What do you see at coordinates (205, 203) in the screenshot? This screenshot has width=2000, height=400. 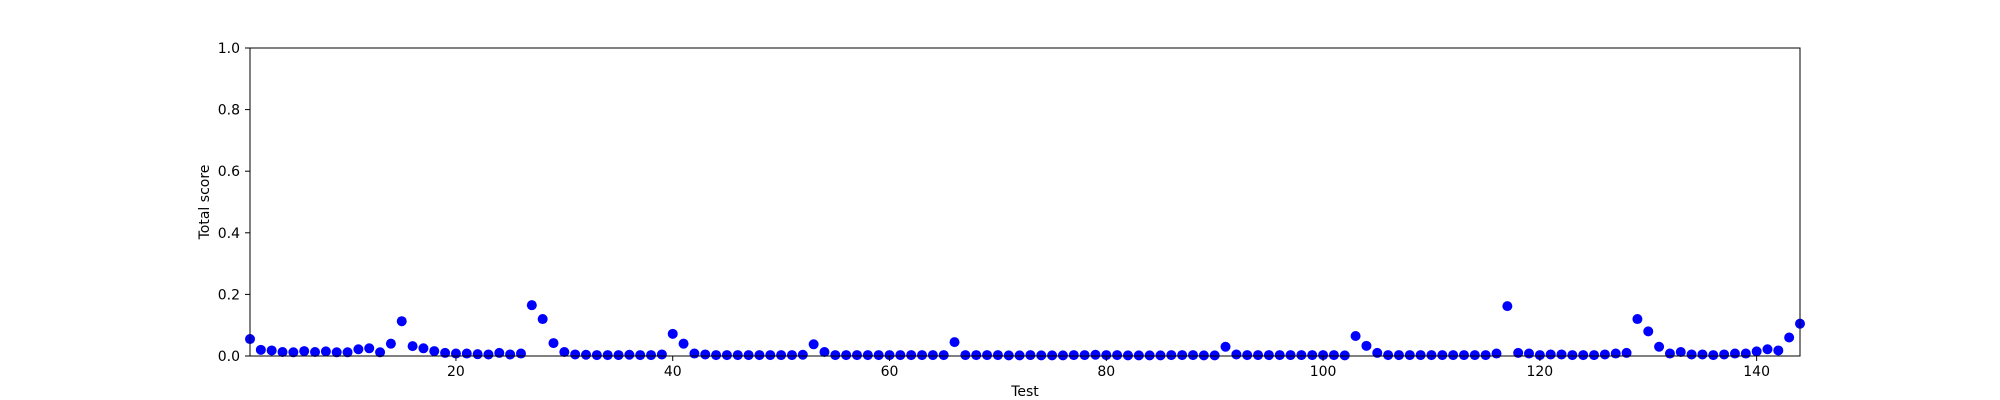 I see `y-axis-label: Total score` at bounding box center [205, 203].